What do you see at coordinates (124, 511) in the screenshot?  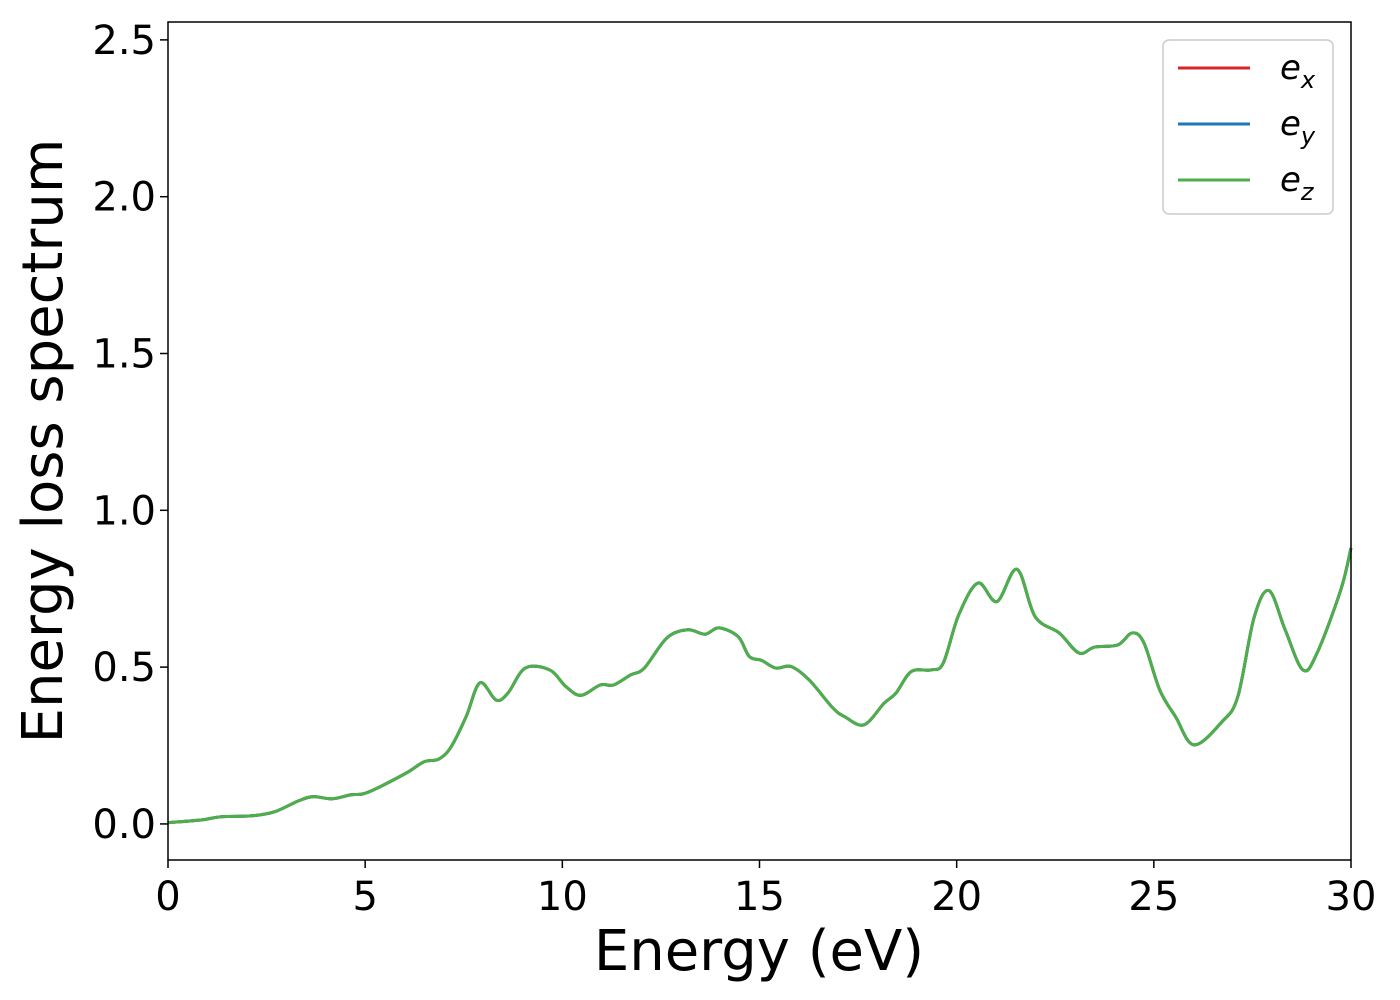 I see `y-tick-label: 1.0` at bounding box center [124, 511].